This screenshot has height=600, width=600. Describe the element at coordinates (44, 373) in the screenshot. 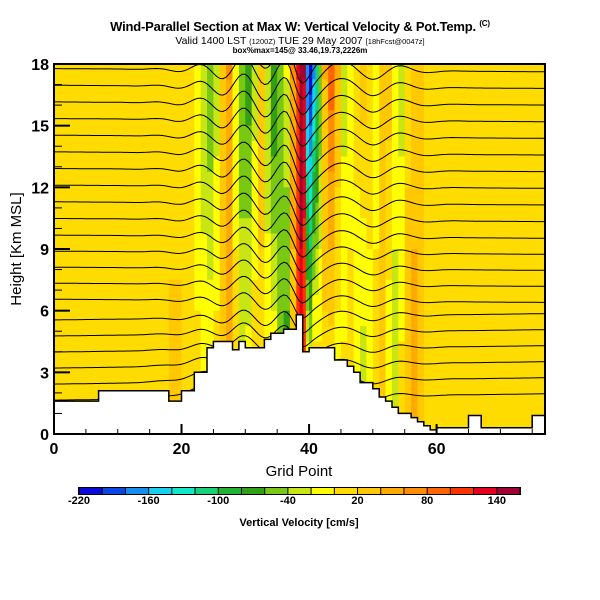

I see `y-tick-label: 3` at that location.